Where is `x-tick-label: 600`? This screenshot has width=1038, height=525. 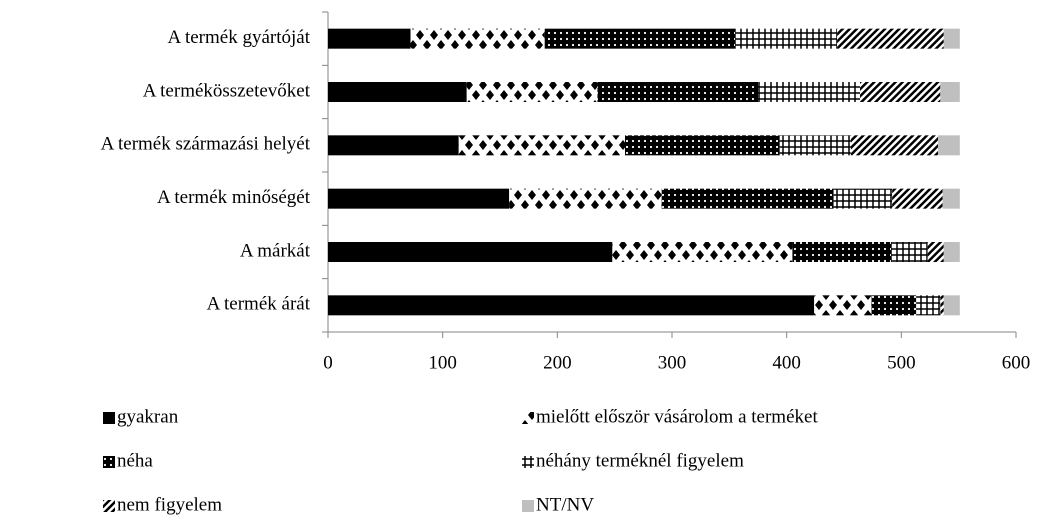
x-tick-label: 600 is located at coordinates (1016, 362).